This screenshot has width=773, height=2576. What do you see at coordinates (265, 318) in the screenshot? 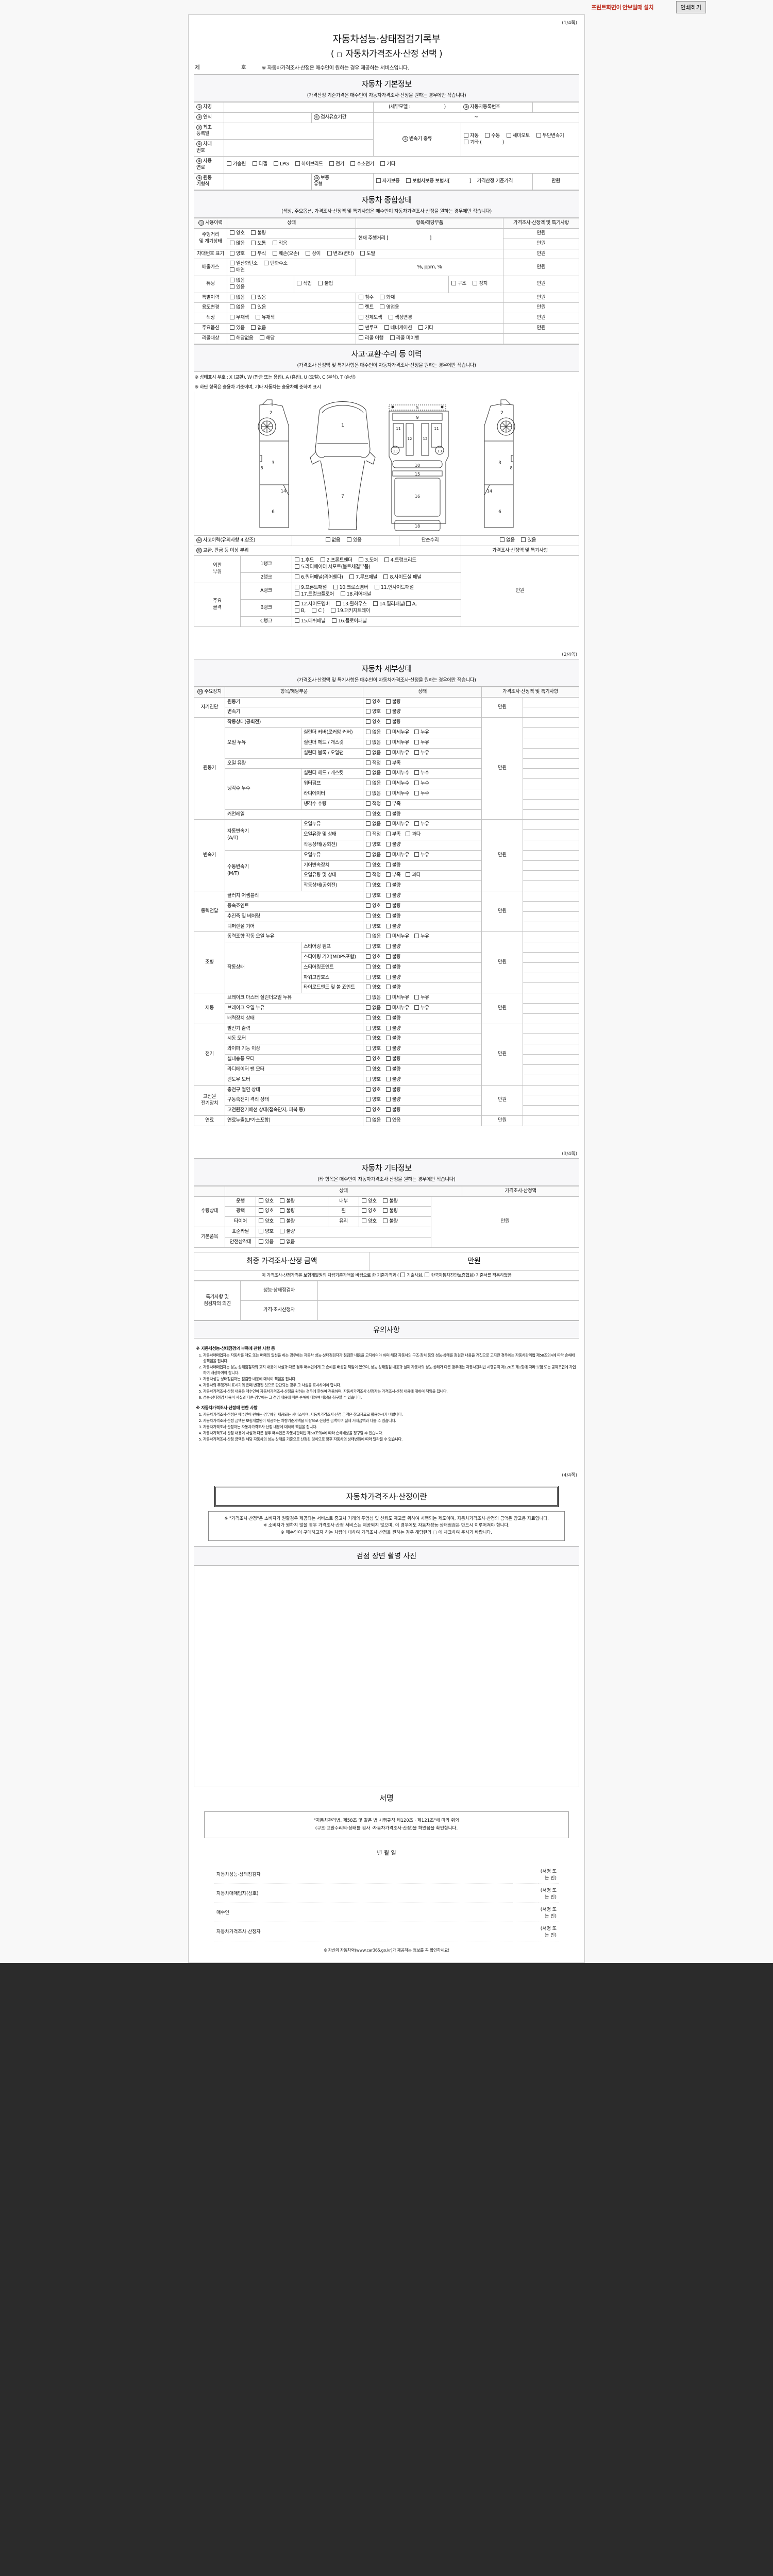
I see `opt-chromatic: 유채색` at bounding box center [265, 318].